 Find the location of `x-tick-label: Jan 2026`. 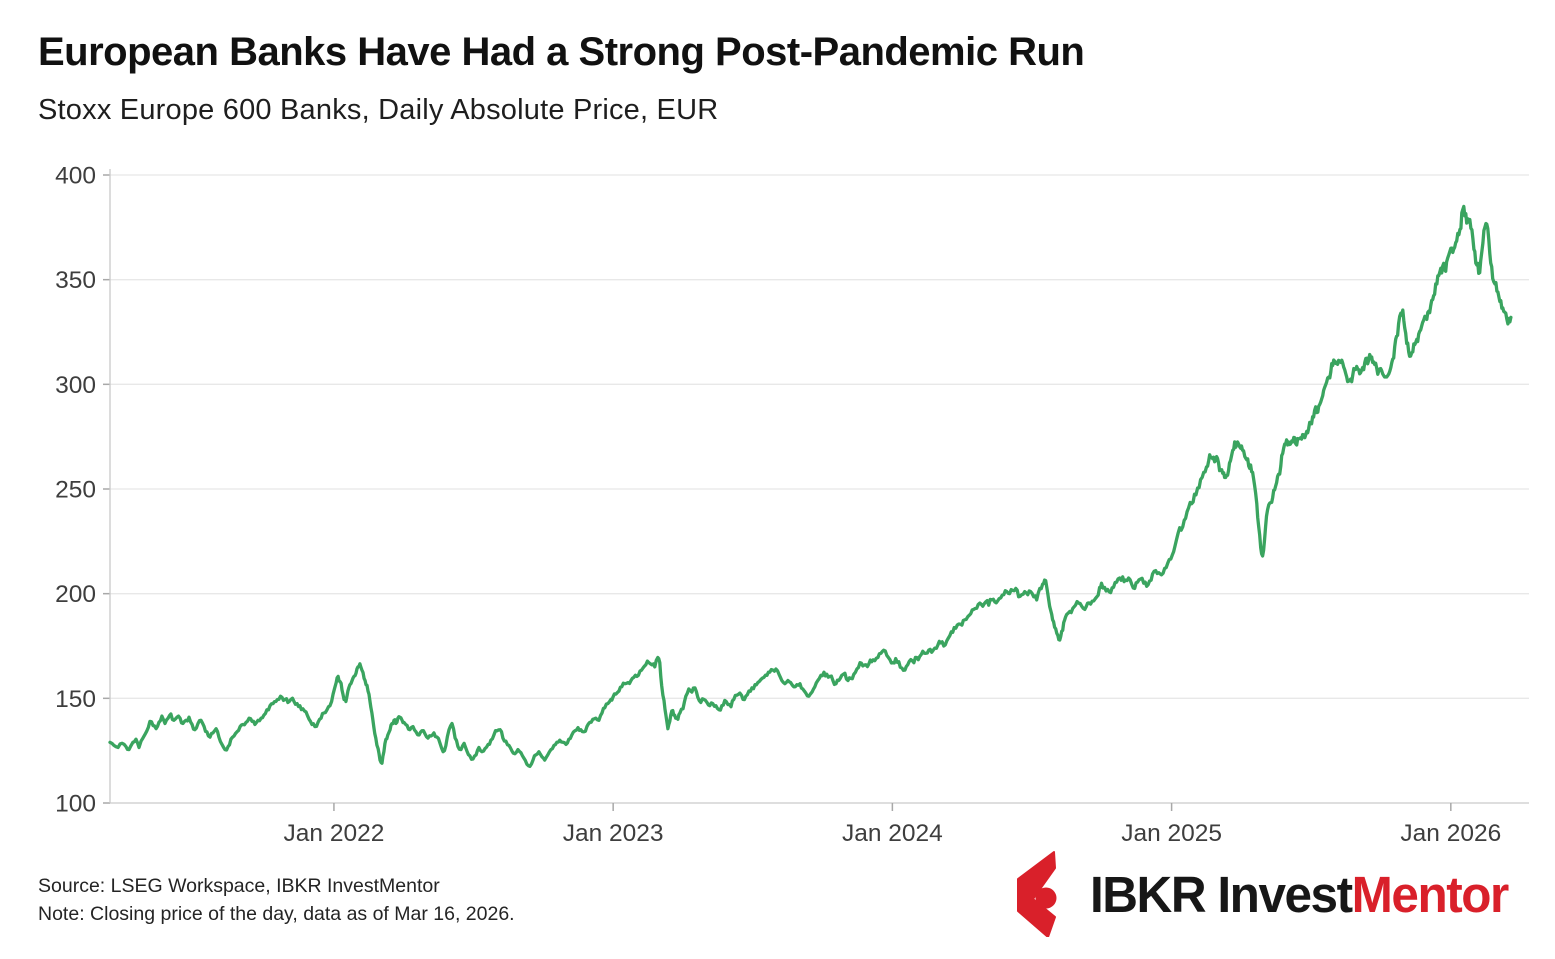

x-tick-label: Jan 2026 is located at coordinates (1450, 833).